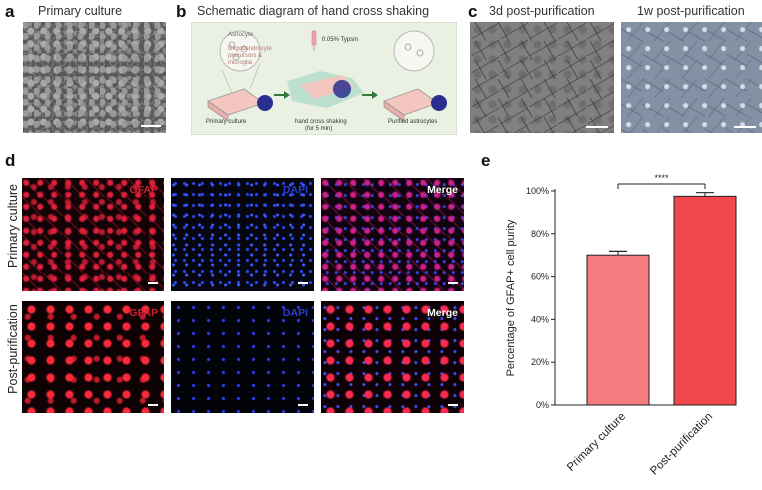 This screenshot has width=762, height=490. I want to click on y-tick-label: 0%, so click(542, 405).